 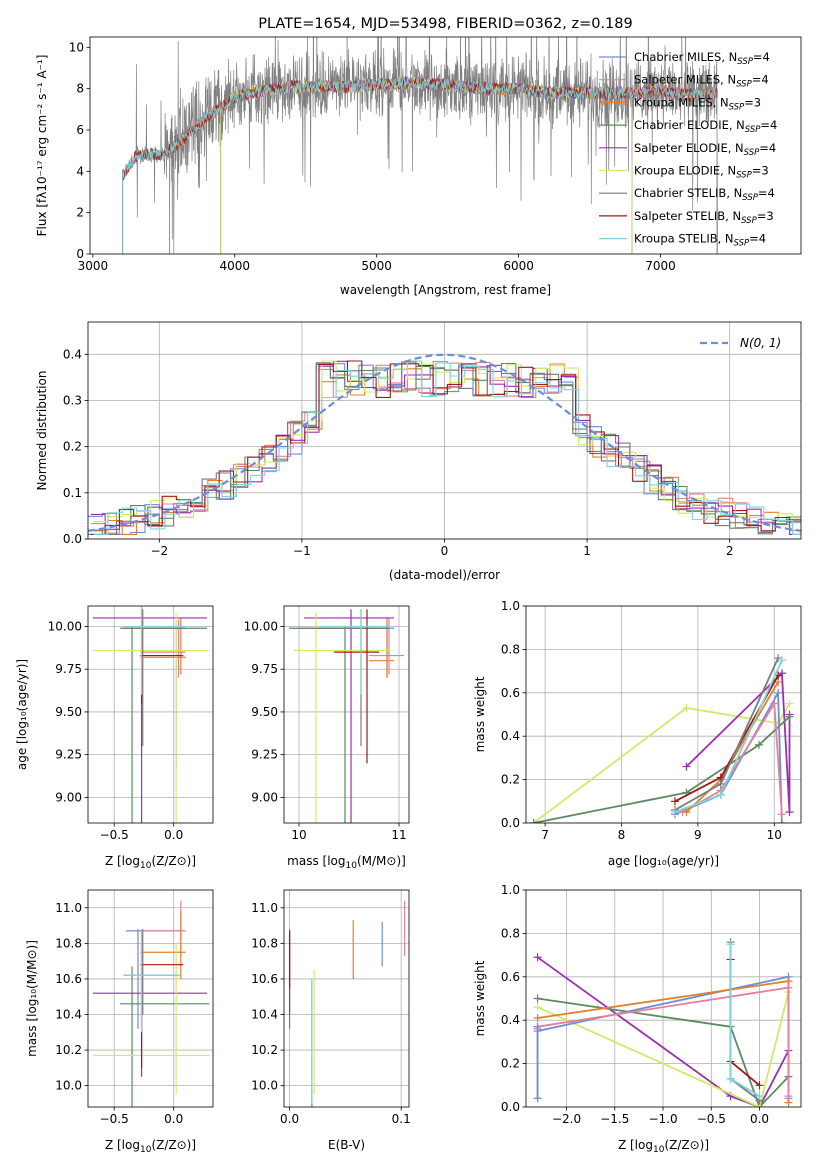 What do you see at coordinates (68, 1015) in the screenshot?
I see `y-tick-label: 10.4` at bounding box center [68, 1015].